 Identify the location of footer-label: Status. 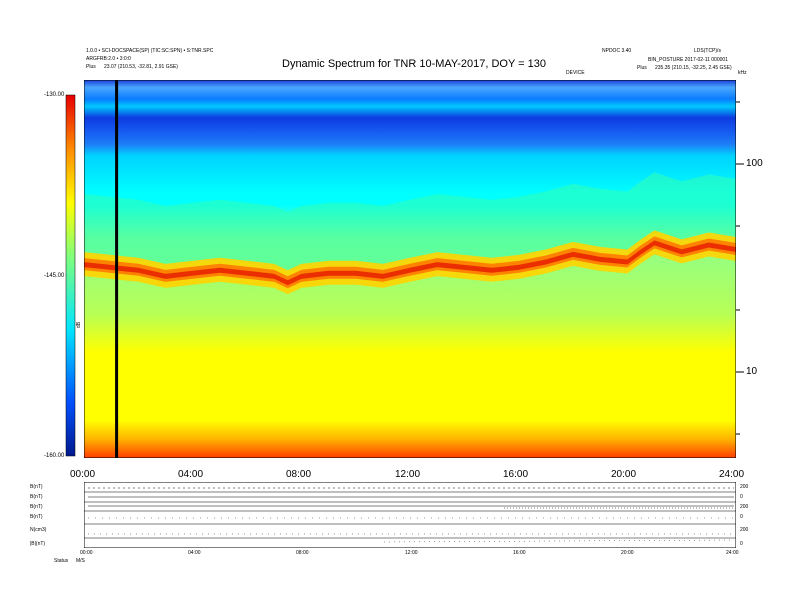
(61, 561).